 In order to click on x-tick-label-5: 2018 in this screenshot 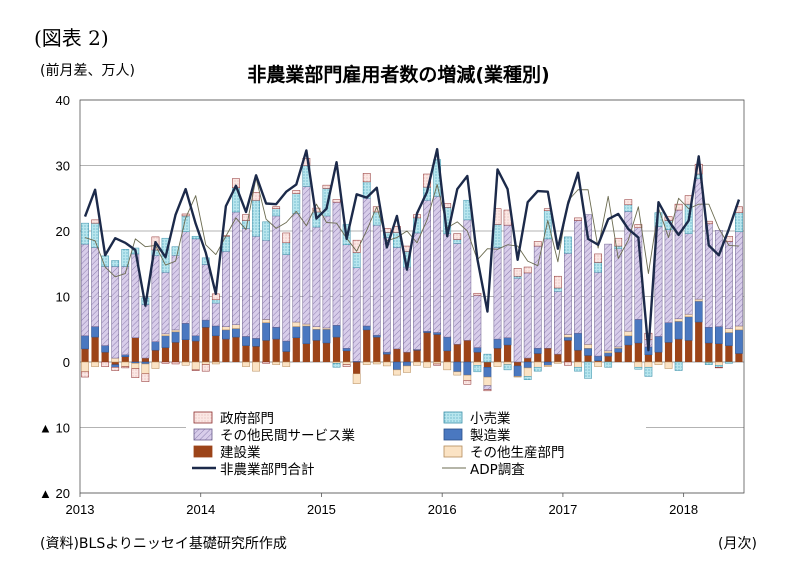, I will do `click(683, 509)`.